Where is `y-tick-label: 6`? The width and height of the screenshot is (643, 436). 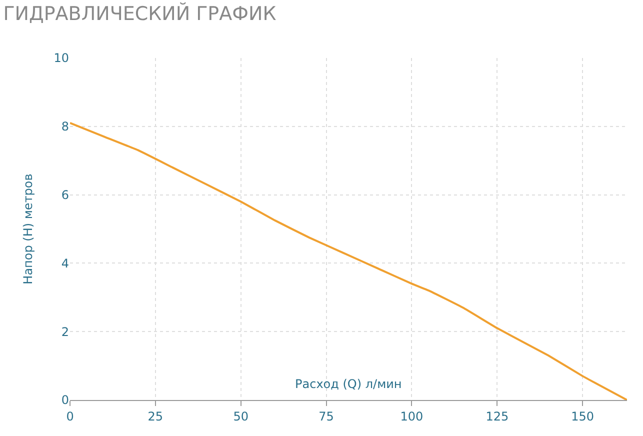
y-tick-label: 6 is located at coordinates (65, 195).